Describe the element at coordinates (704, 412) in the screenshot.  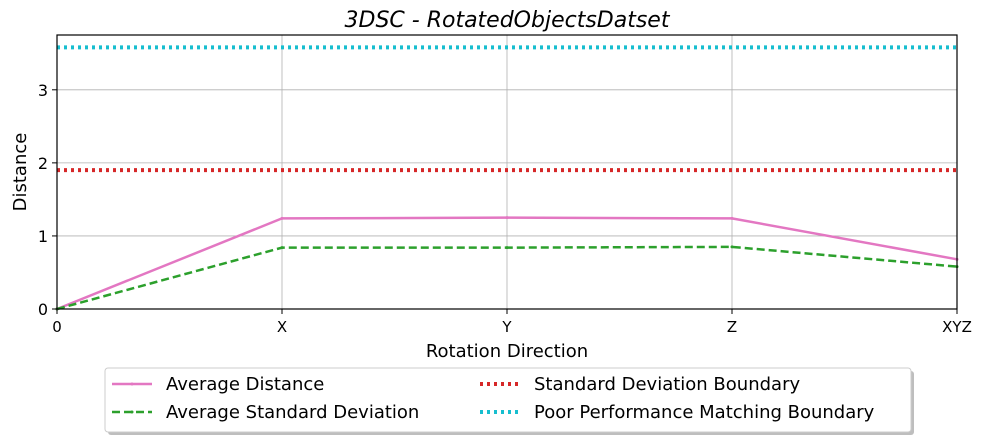
I see `legend-label: Poor Performance Matching Boundary` at that location.